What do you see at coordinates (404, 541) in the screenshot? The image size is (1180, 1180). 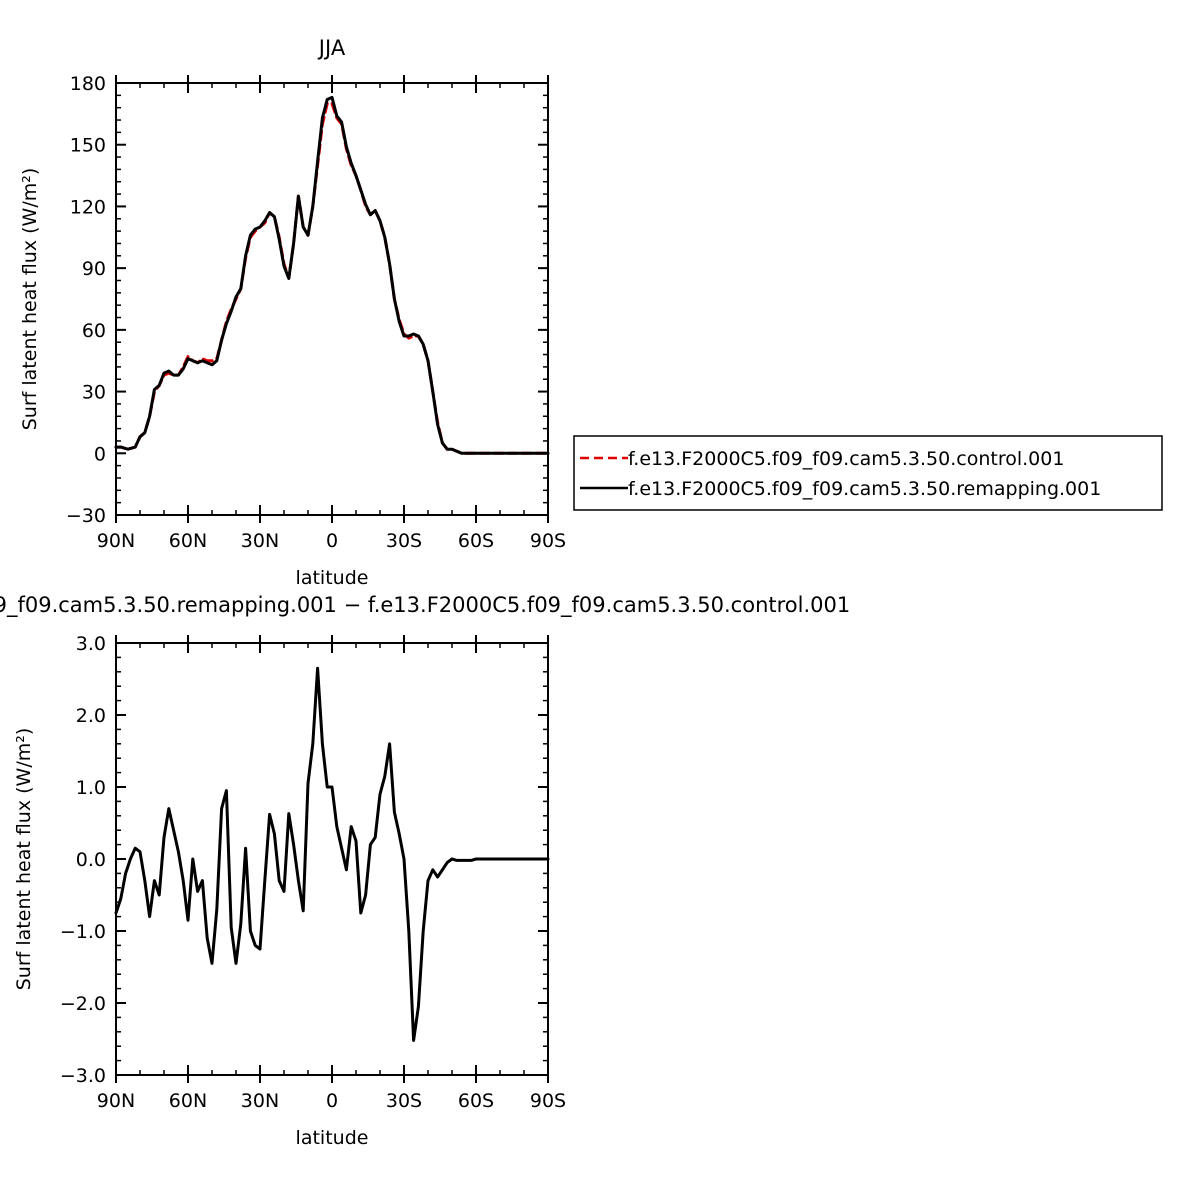 I see `top-xtick-label-4: 30S` at bounding box center [404, 541].